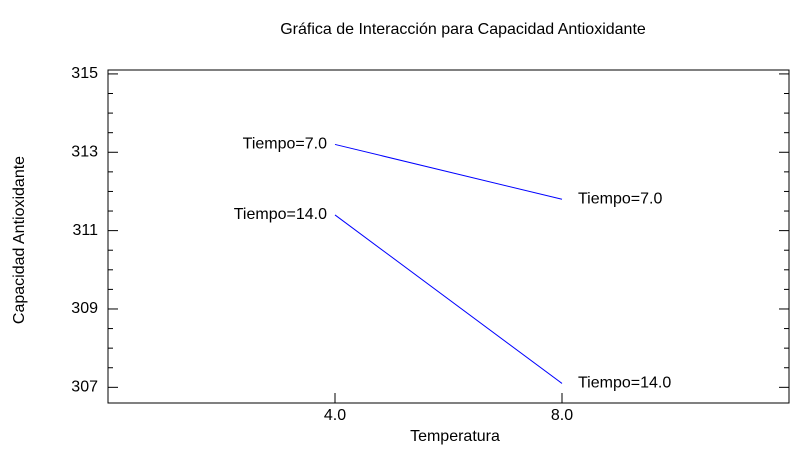  What do you see at coordinates (285, 144) in the screenshot?
I see `series-label-start: Tiempo=7.0` at bounding box center [285, 144].